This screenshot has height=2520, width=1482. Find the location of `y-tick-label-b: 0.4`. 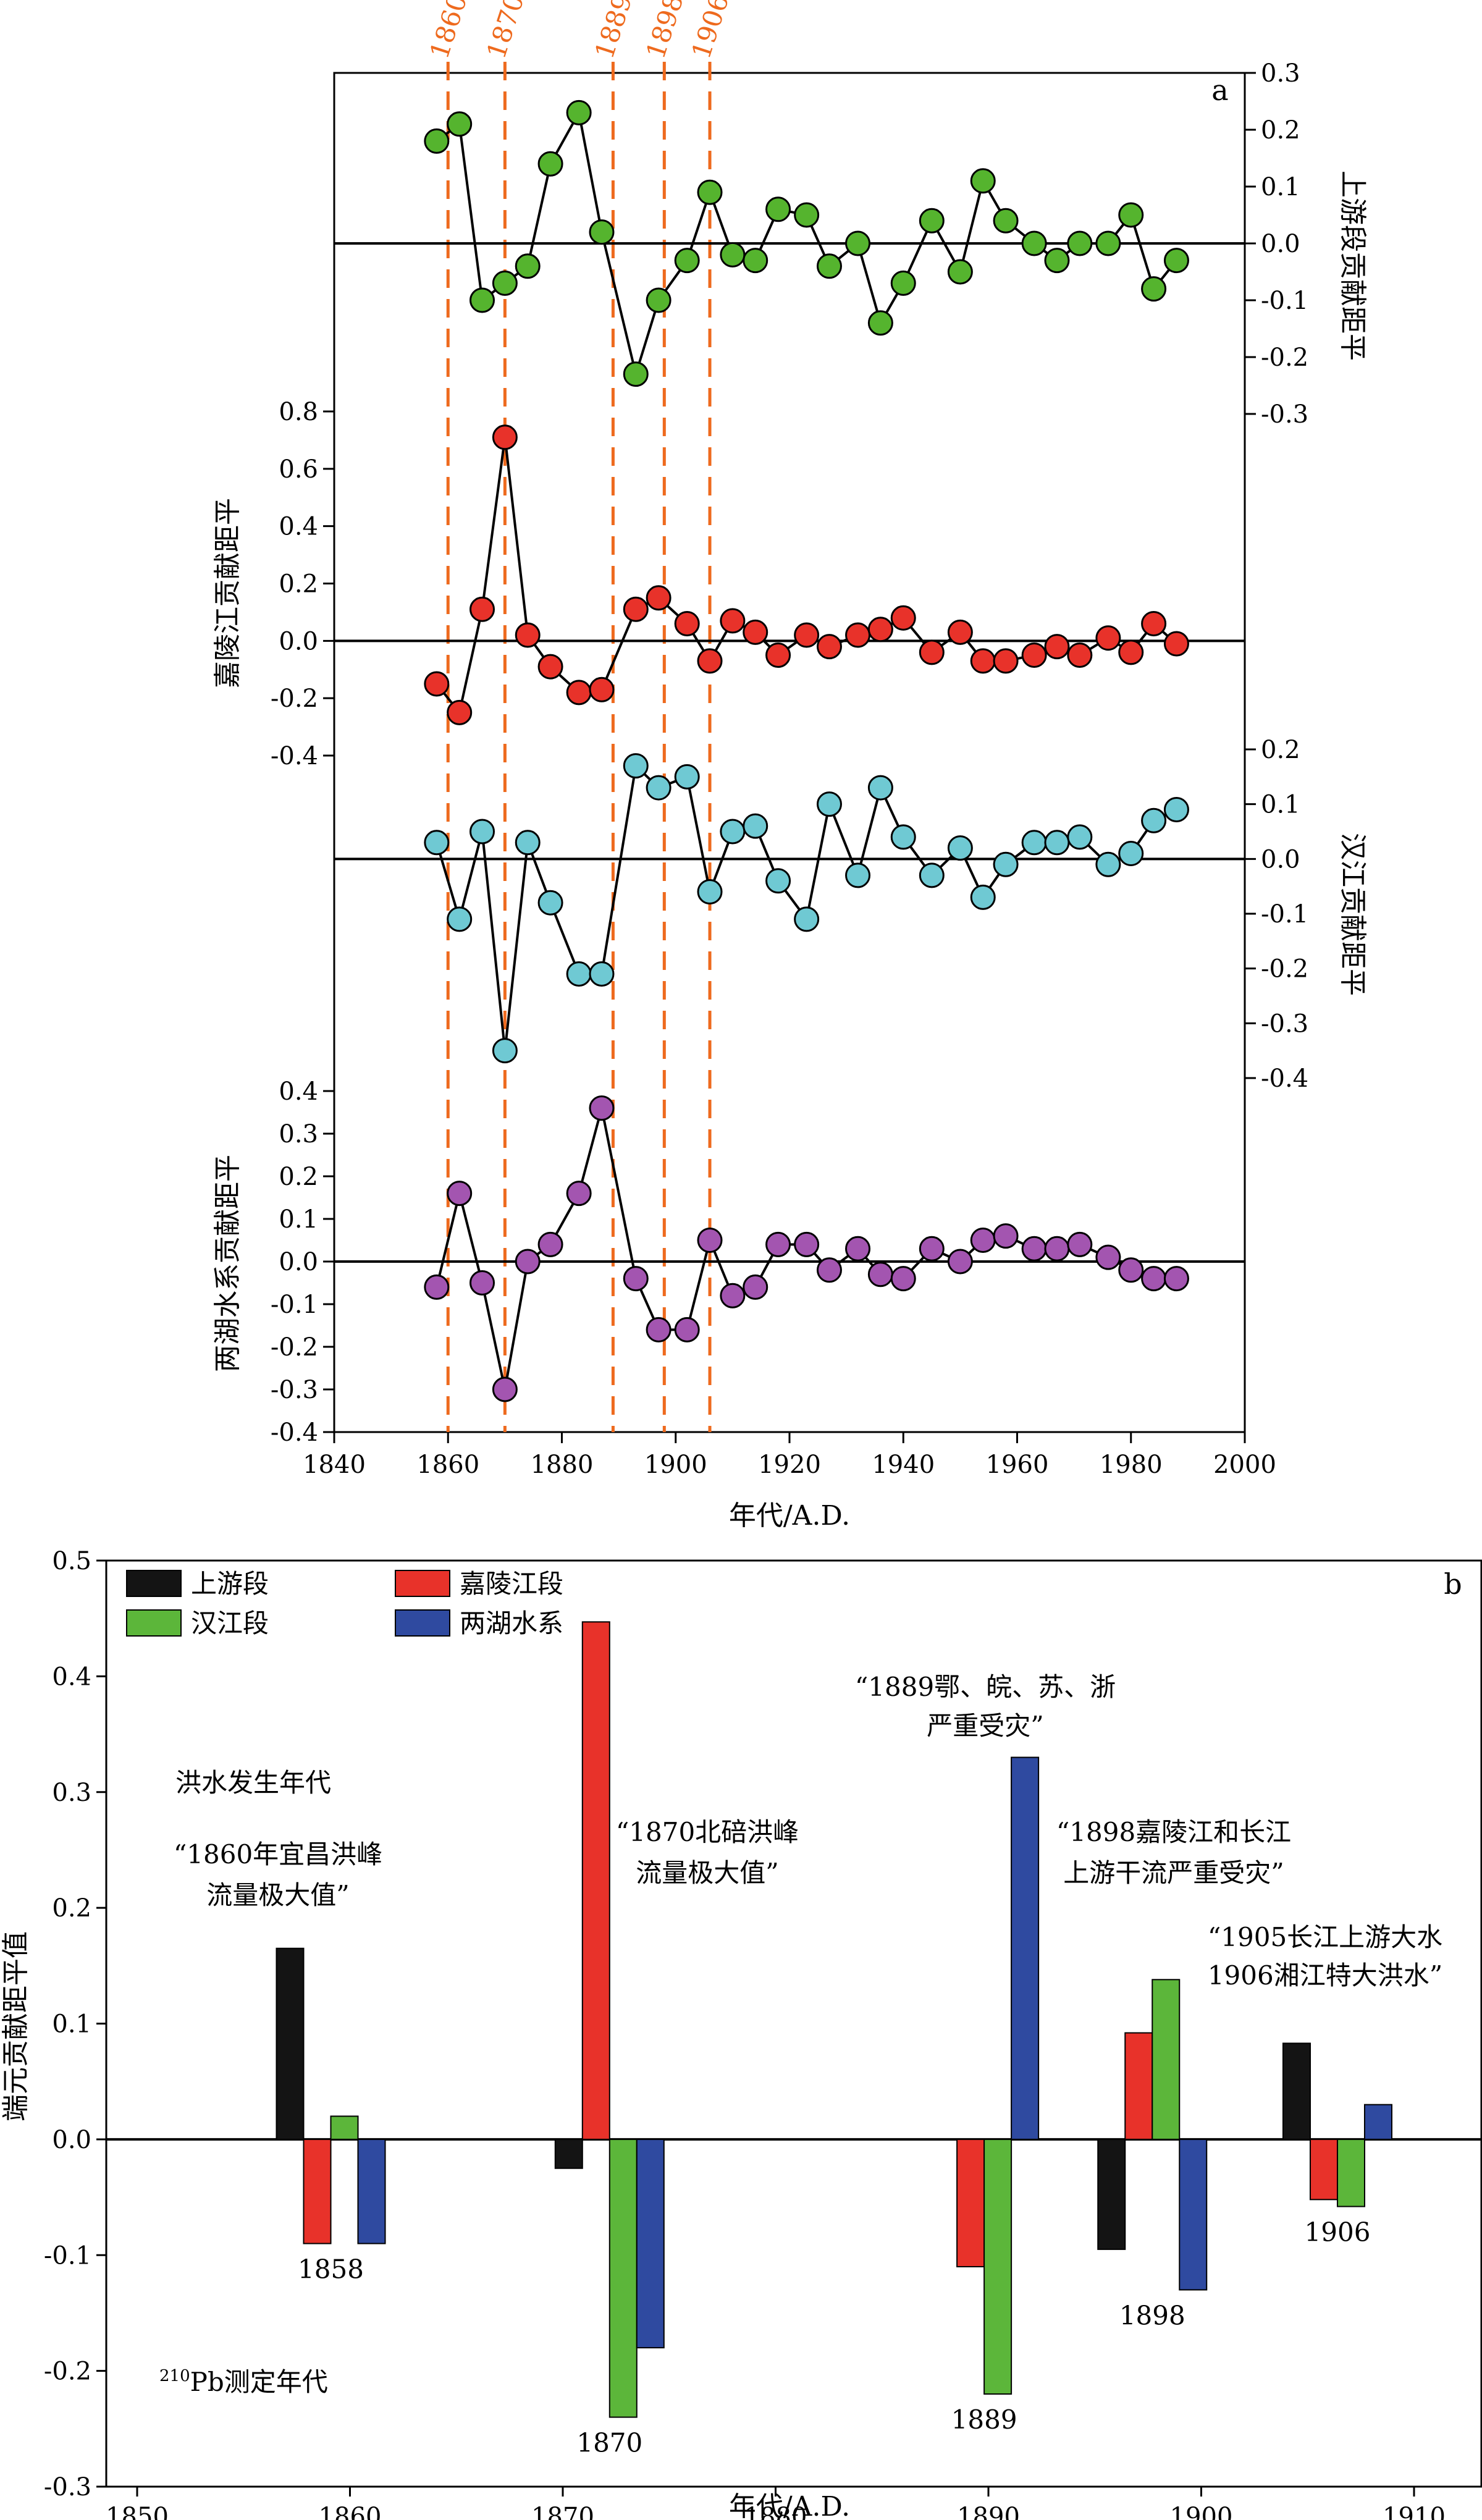

y-tick-label-b: 0.4 is located at coordinates (71, 1676).